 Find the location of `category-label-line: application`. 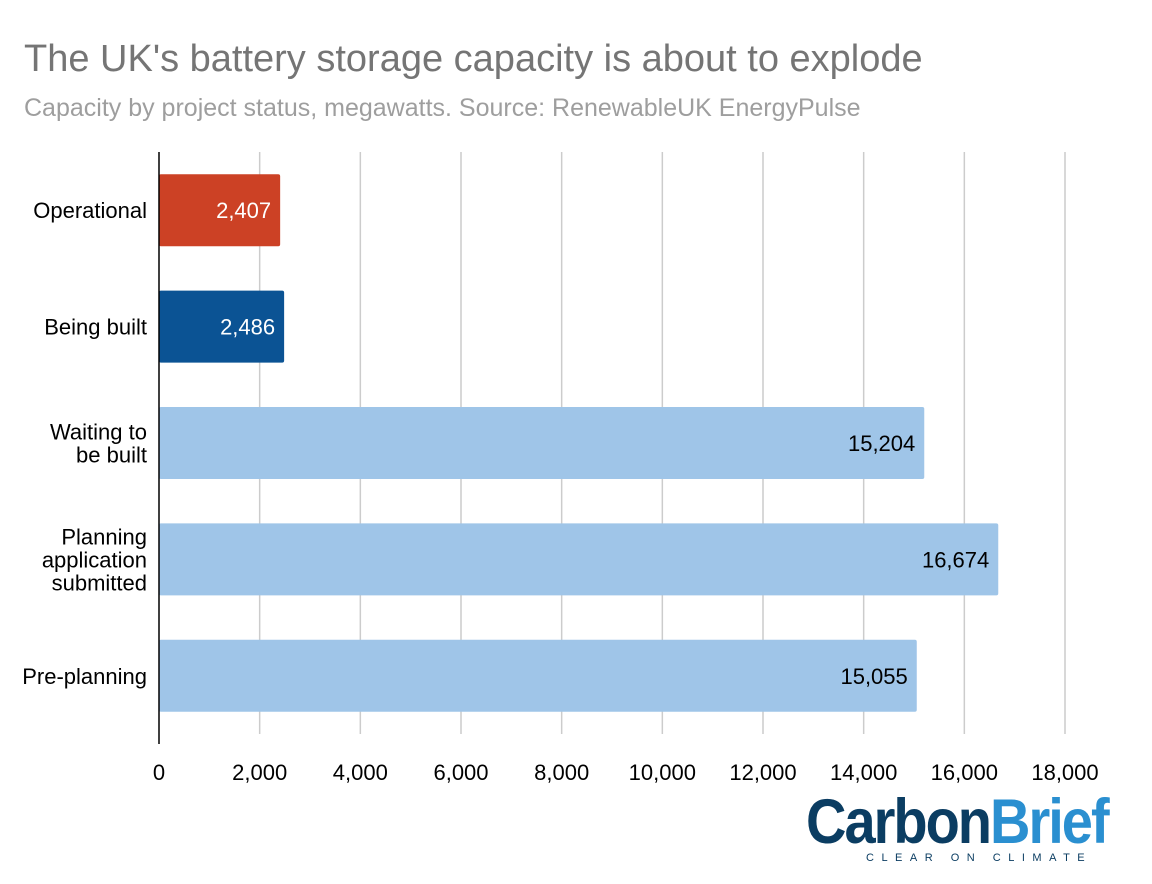

category-label-line: application is located at coordinates (94, 559).